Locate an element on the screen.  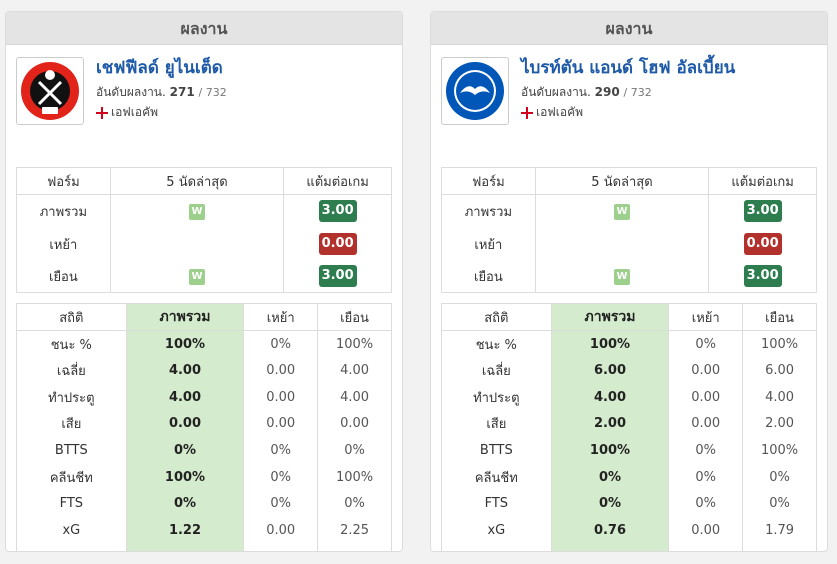
form-row-overall: ภาพรวม W 3.00 is located at coordinates (204, 211).